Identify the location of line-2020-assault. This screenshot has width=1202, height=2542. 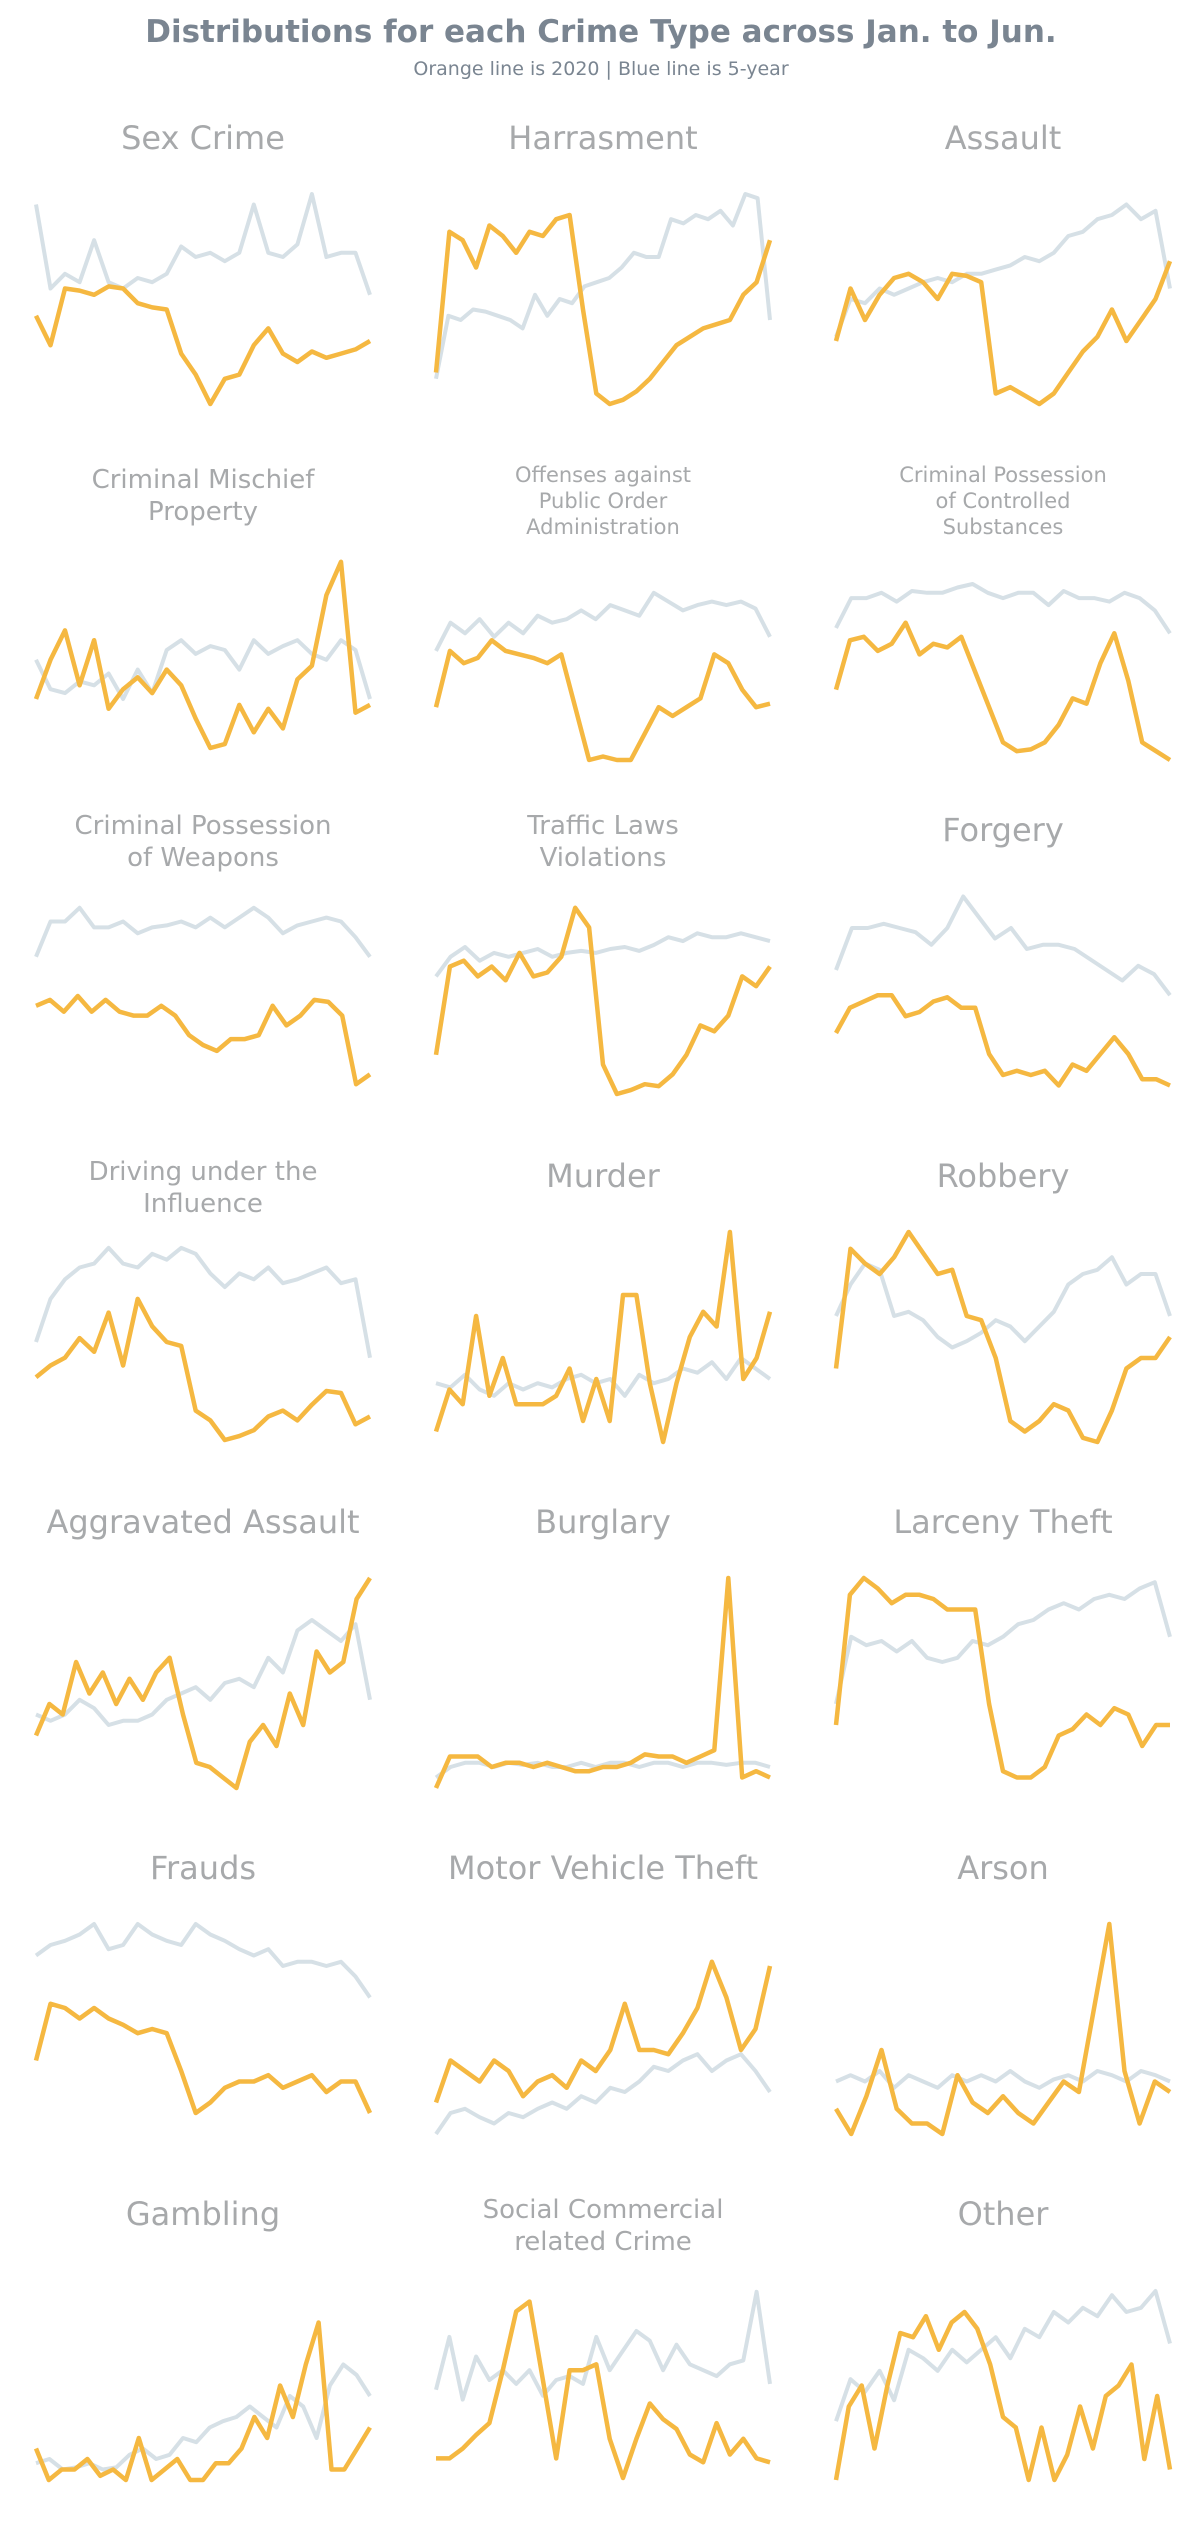
(1003, 333).